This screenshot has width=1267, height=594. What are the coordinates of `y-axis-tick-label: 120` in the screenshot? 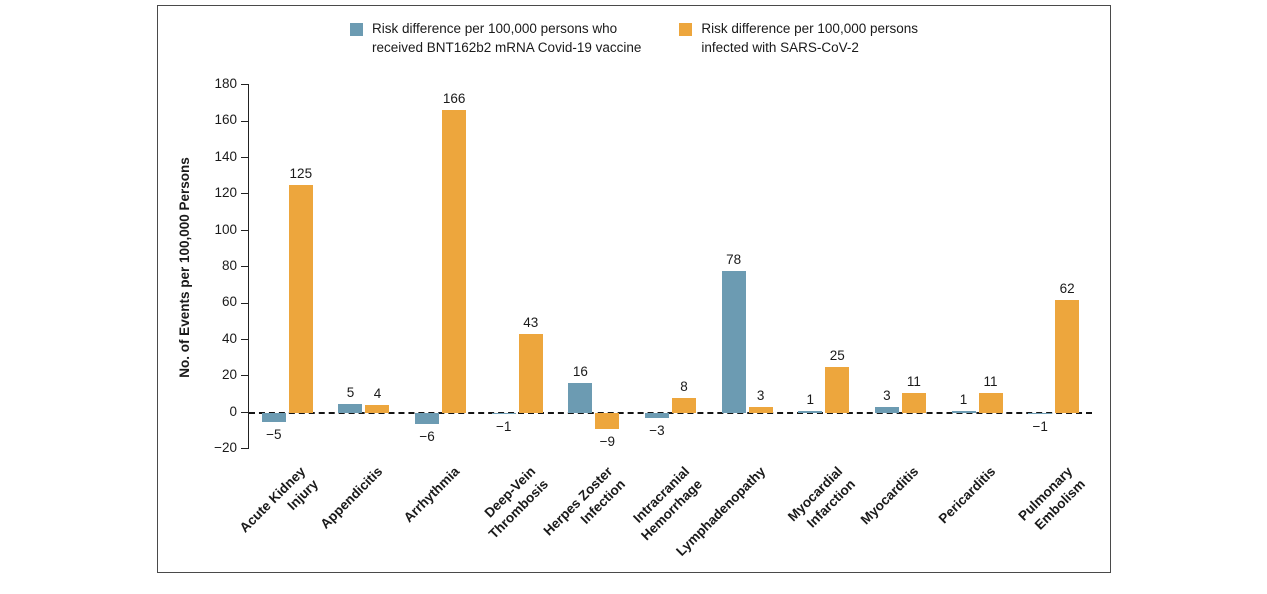 It's located at (225, 193).